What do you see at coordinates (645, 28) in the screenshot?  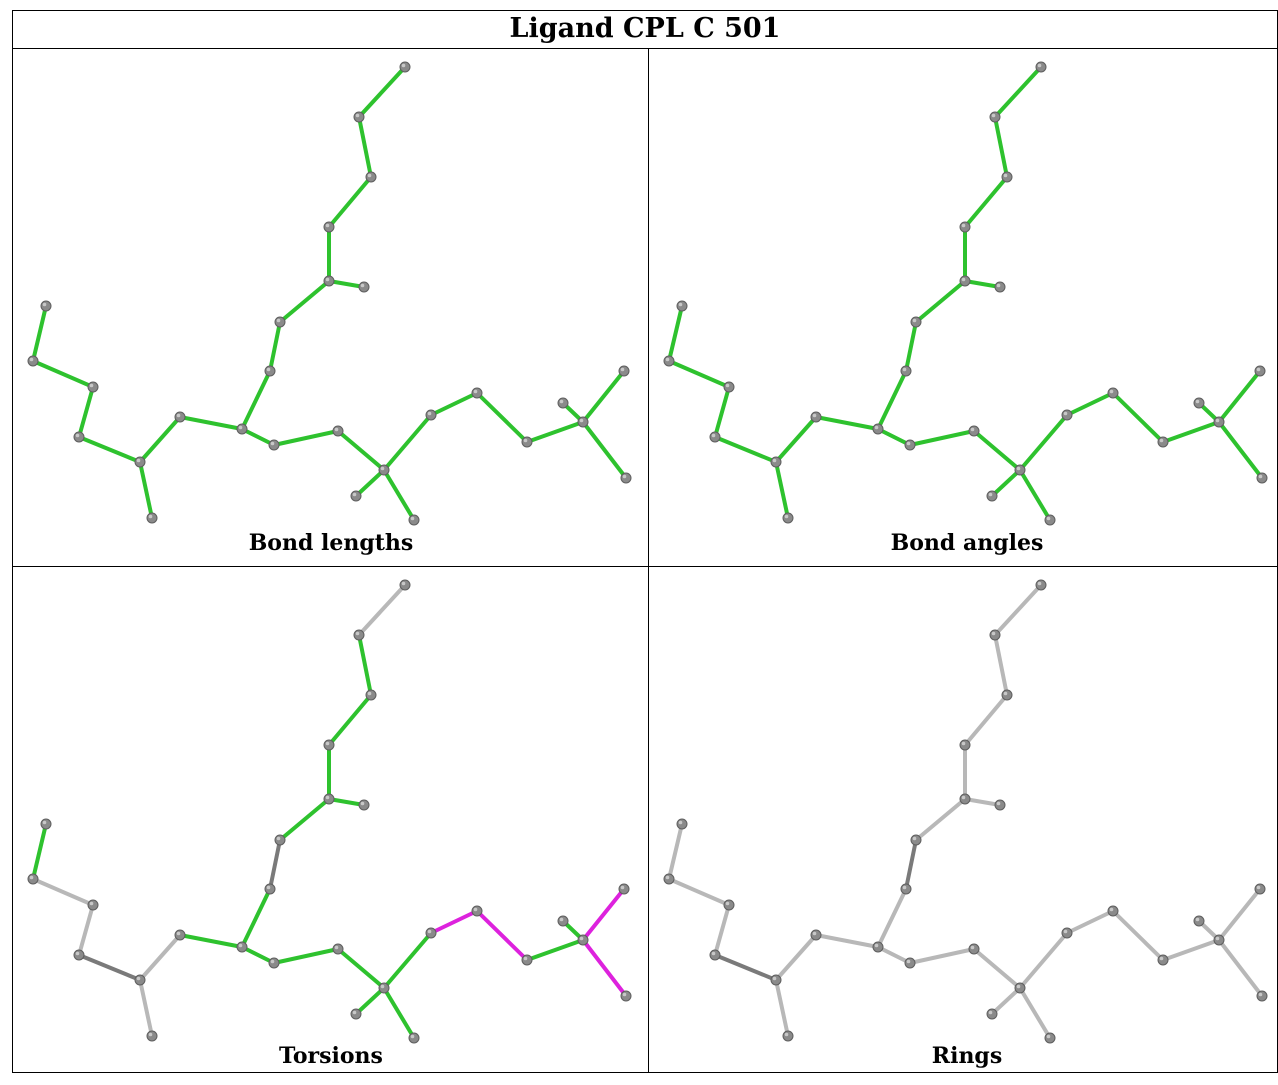 I see `figure-title: Ligand CPL C 501` at bounding box center [645, 28].